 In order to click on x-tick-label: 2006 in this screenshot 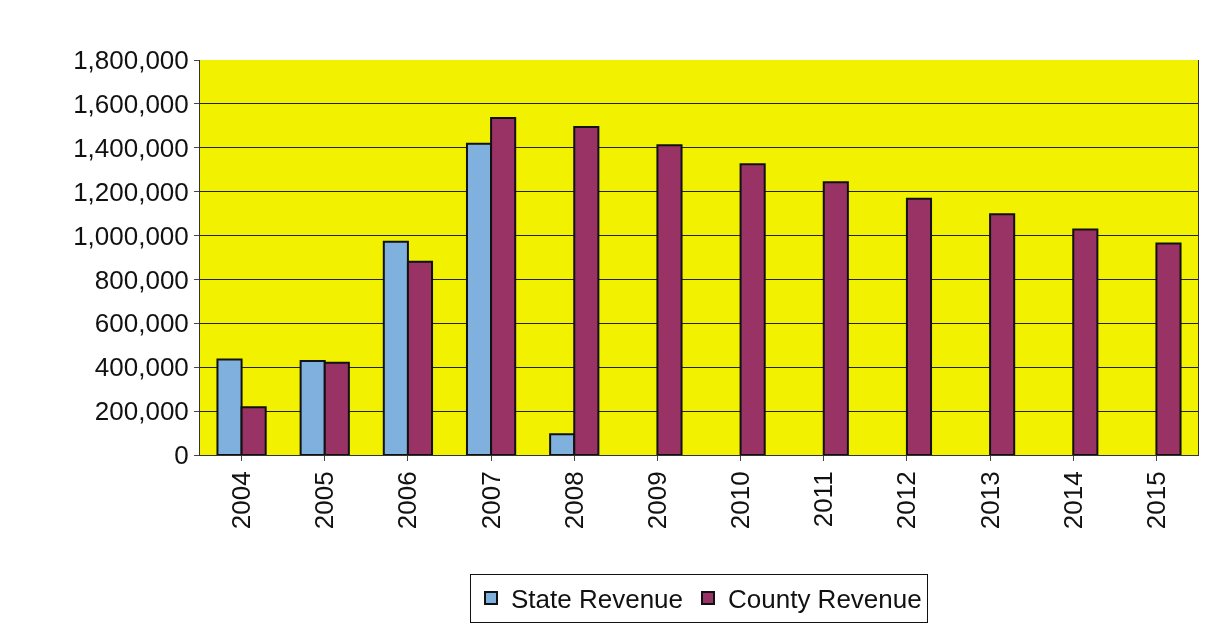, I will do `click(407, 500)`.